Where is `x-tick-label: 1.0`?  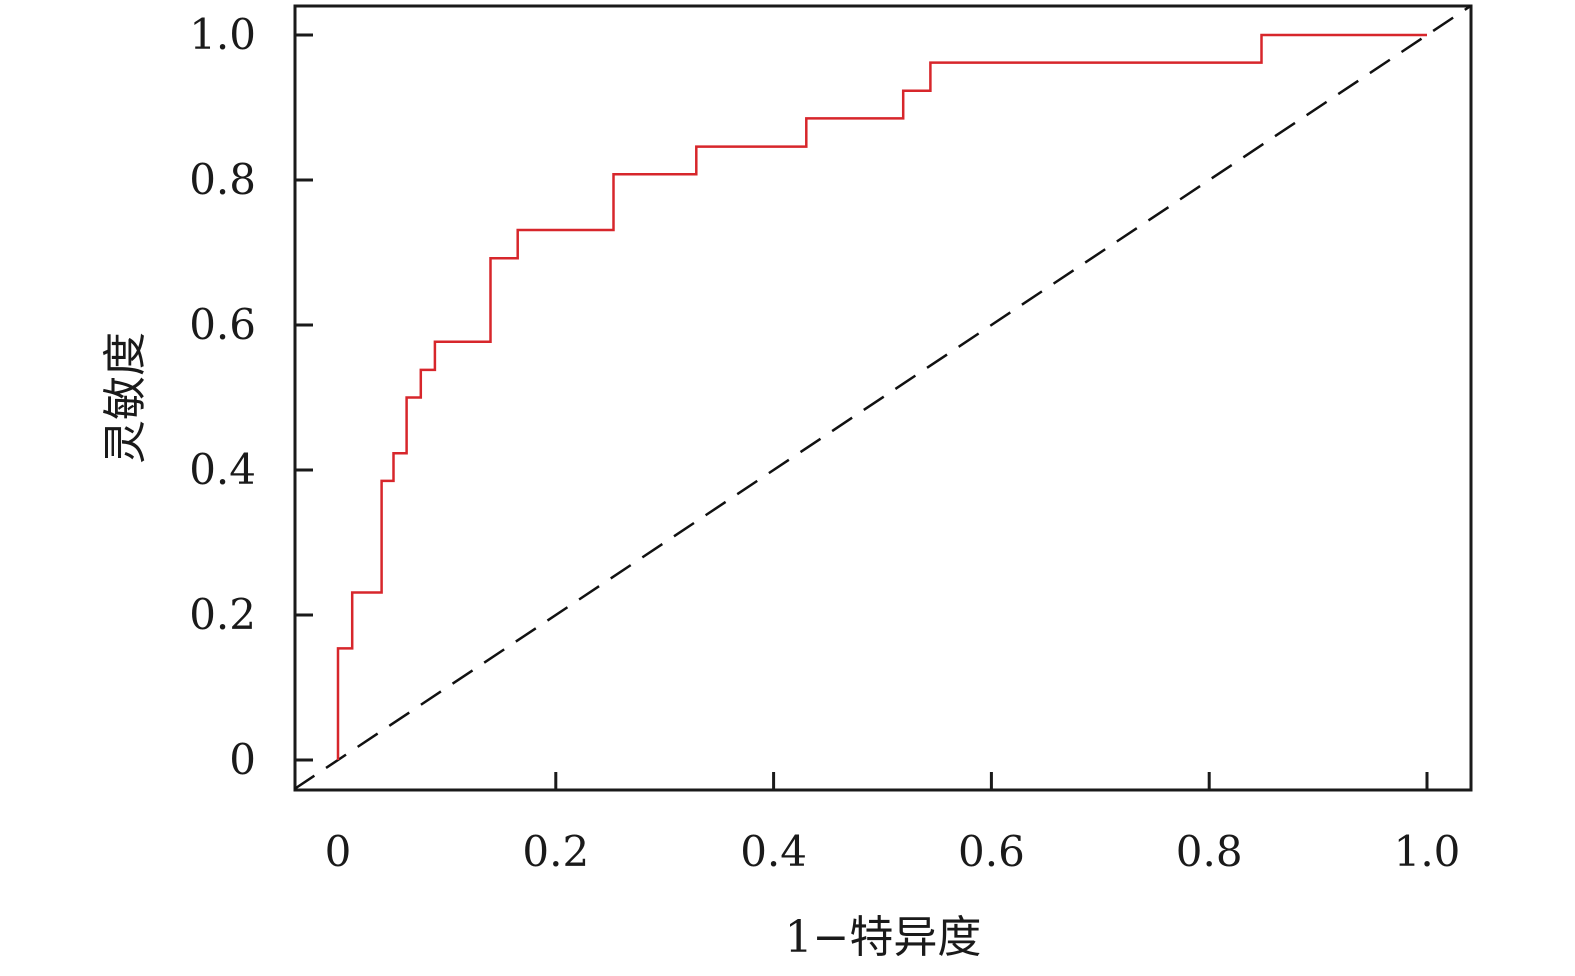 x-tick-label: 1.0 is located at coordinates (1427, 851).